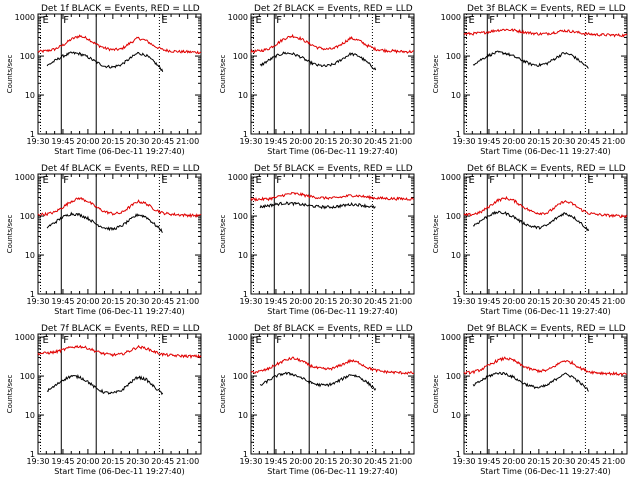 The image size is (640, 484). Describe the element at coordinates (546, 329) in the screenshot. I see `panel-title: Det 9f BLACK = Events, RED = LLD` at that location.